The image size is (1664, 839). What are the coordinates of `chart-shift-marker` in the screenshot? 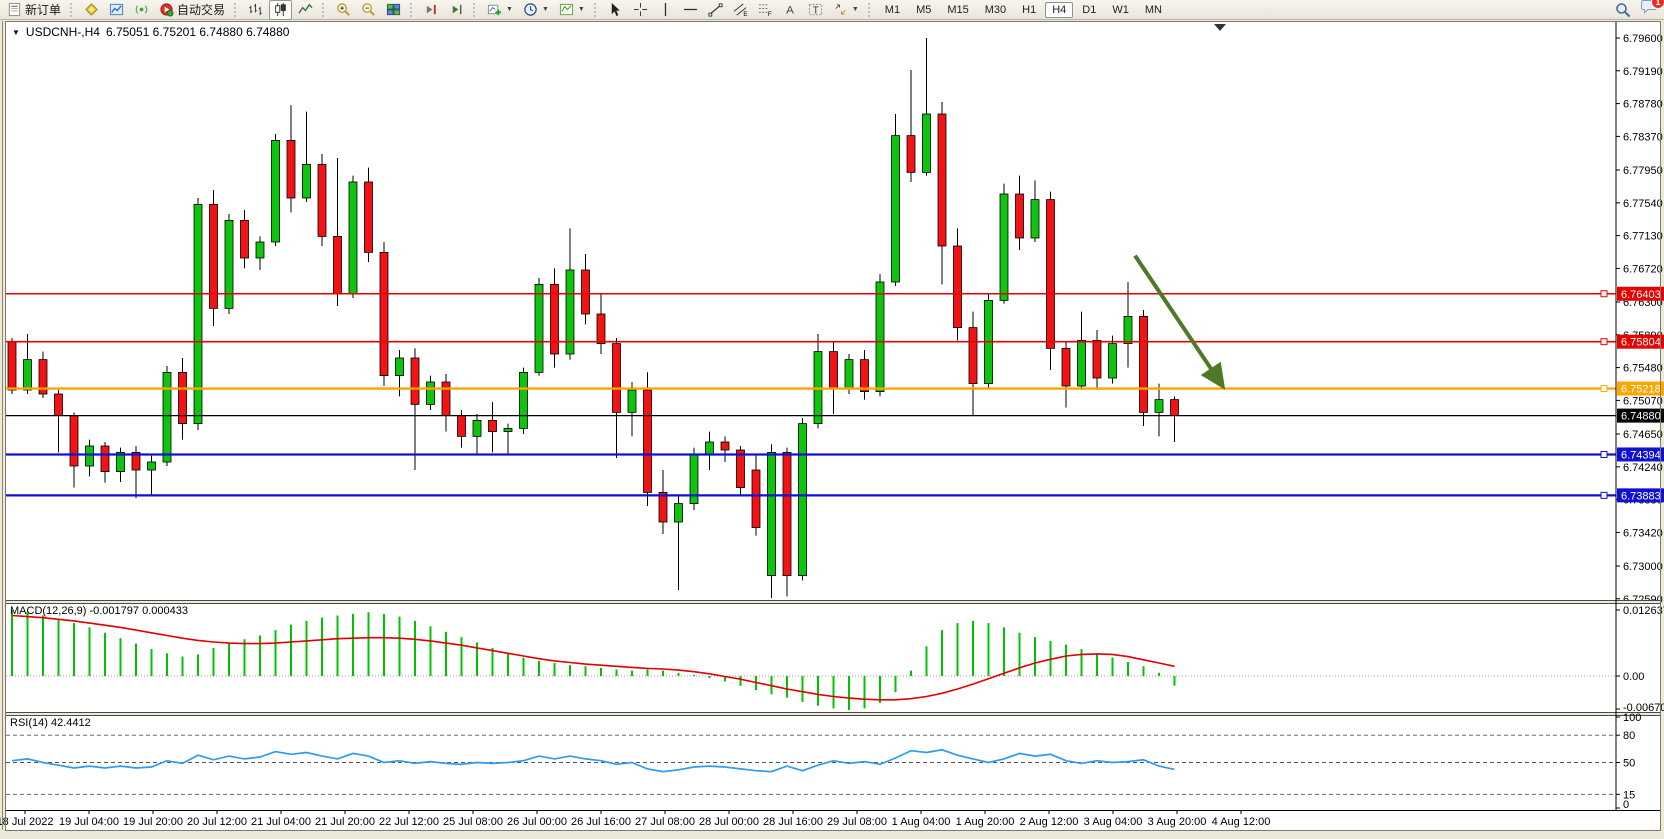 It's located at (1220, 27).